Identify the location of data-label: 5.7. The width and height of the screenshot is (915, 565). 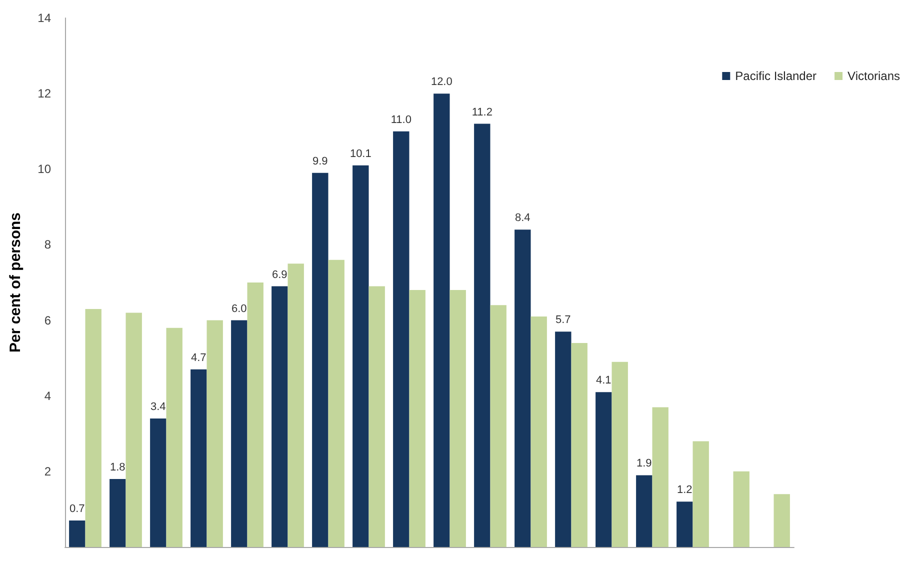
(563, 320).